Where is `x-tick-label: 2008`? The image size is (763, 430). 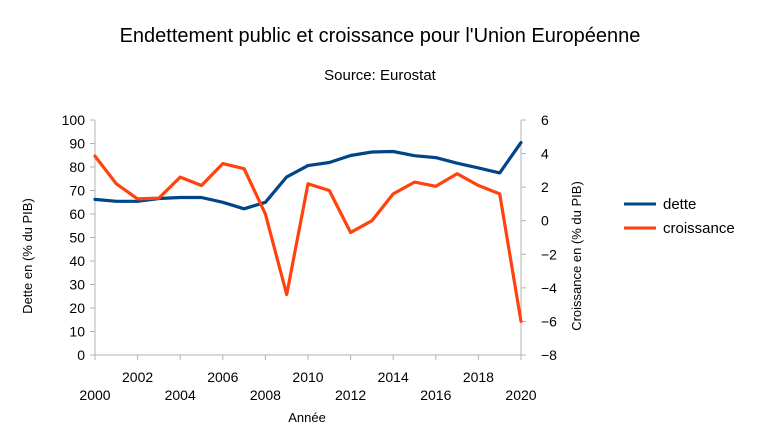
x-tick-label: 2008 is located at coordinates (265, 395).